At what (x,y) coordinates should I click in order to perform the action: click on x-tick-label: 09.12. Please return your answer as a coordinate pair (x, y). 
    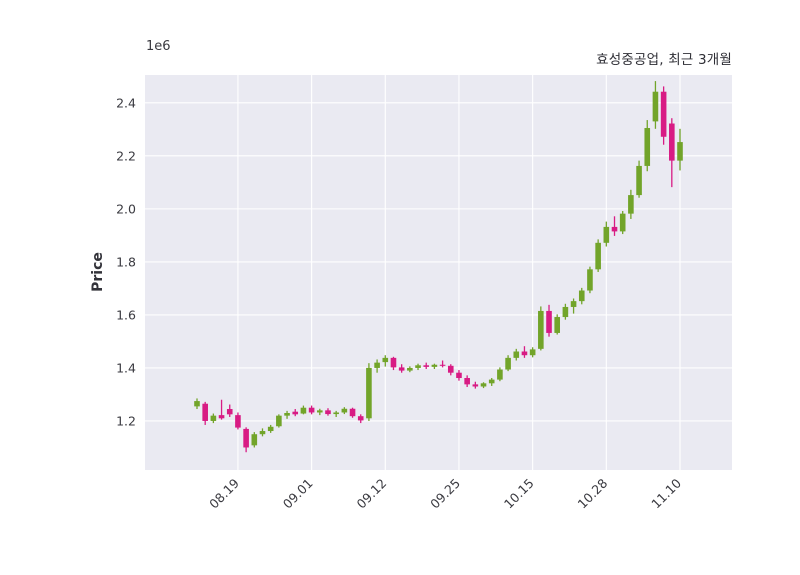
    Looking at the image, I should click on (371, 494).